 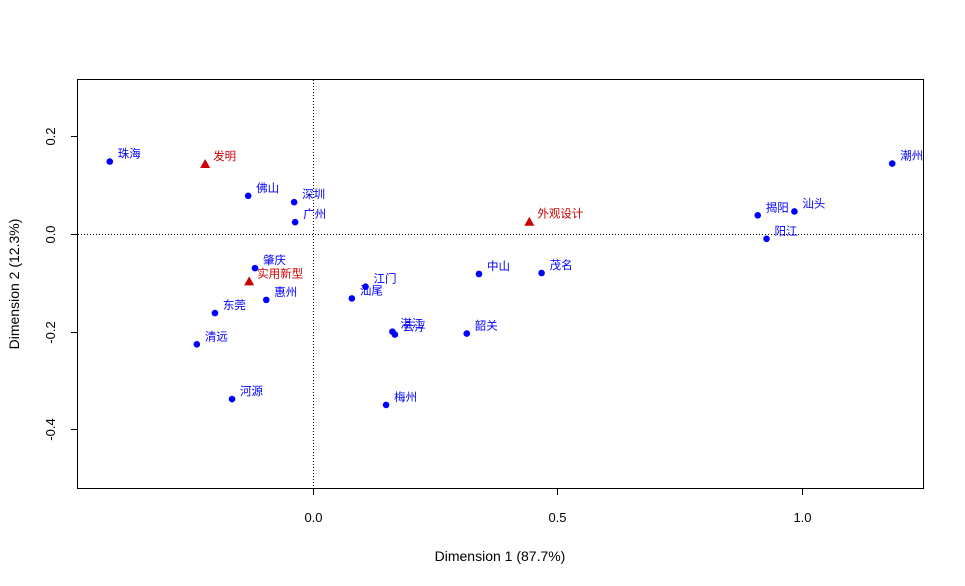 What do you see at coordinates (561, 265) in the screenshot?
I see `row-point-label: 茂名` at bounding box center [561, 265].